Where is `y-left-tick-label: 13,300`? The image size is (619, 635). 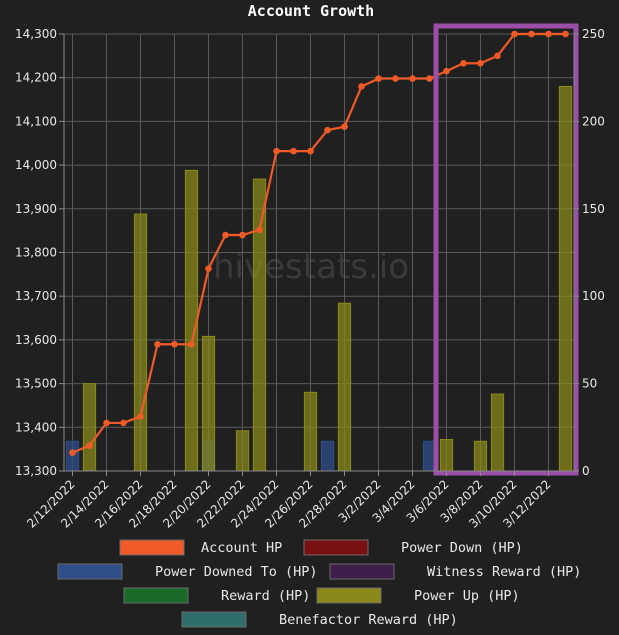 y-left-tick-label: 13,300 is located at coordinates (36, 471).